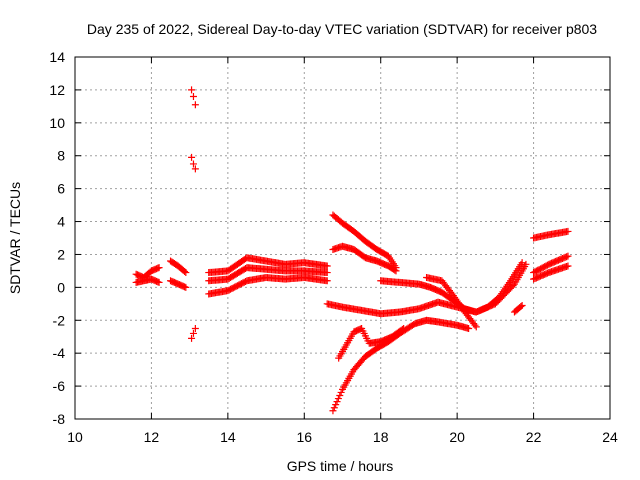  What do you see at coordinates (61, 254) in the screenshot?
I see `y-tick-label: 2` at bounding box center [61, 254].